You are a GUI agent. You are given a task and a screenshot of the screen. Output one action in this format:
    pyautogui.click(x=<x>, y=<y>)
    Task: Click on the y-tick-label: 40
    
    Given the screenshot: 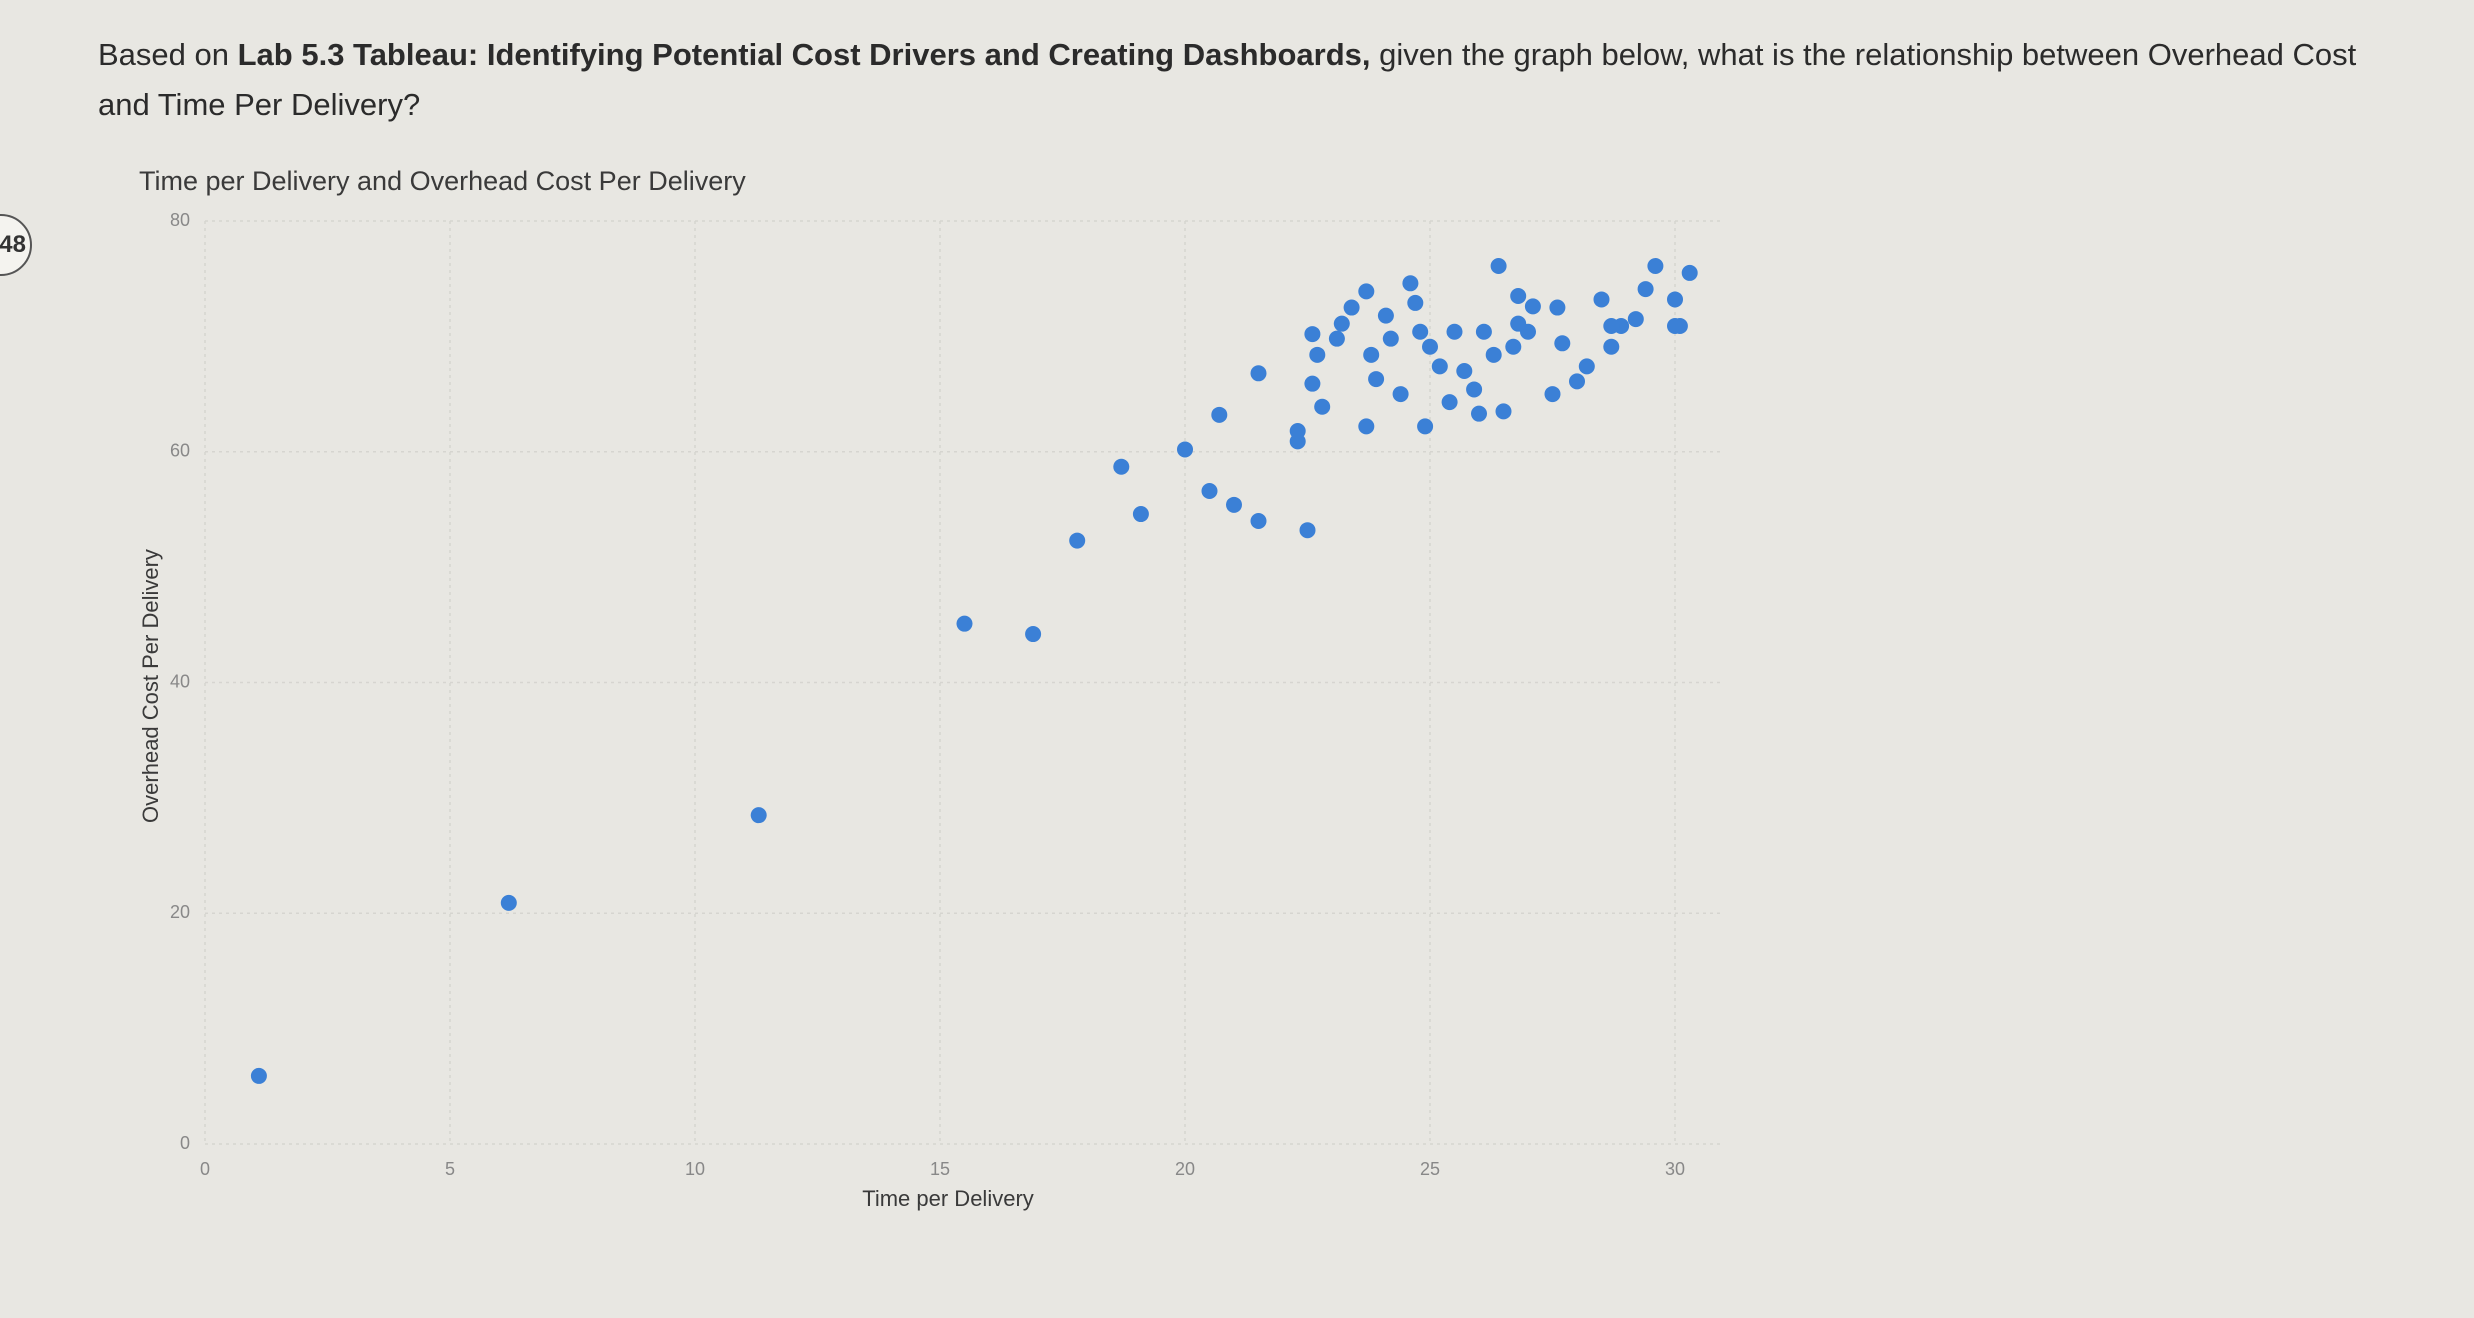 What is the action you would take?
    pyautogui.click(x=180, y=681)
    